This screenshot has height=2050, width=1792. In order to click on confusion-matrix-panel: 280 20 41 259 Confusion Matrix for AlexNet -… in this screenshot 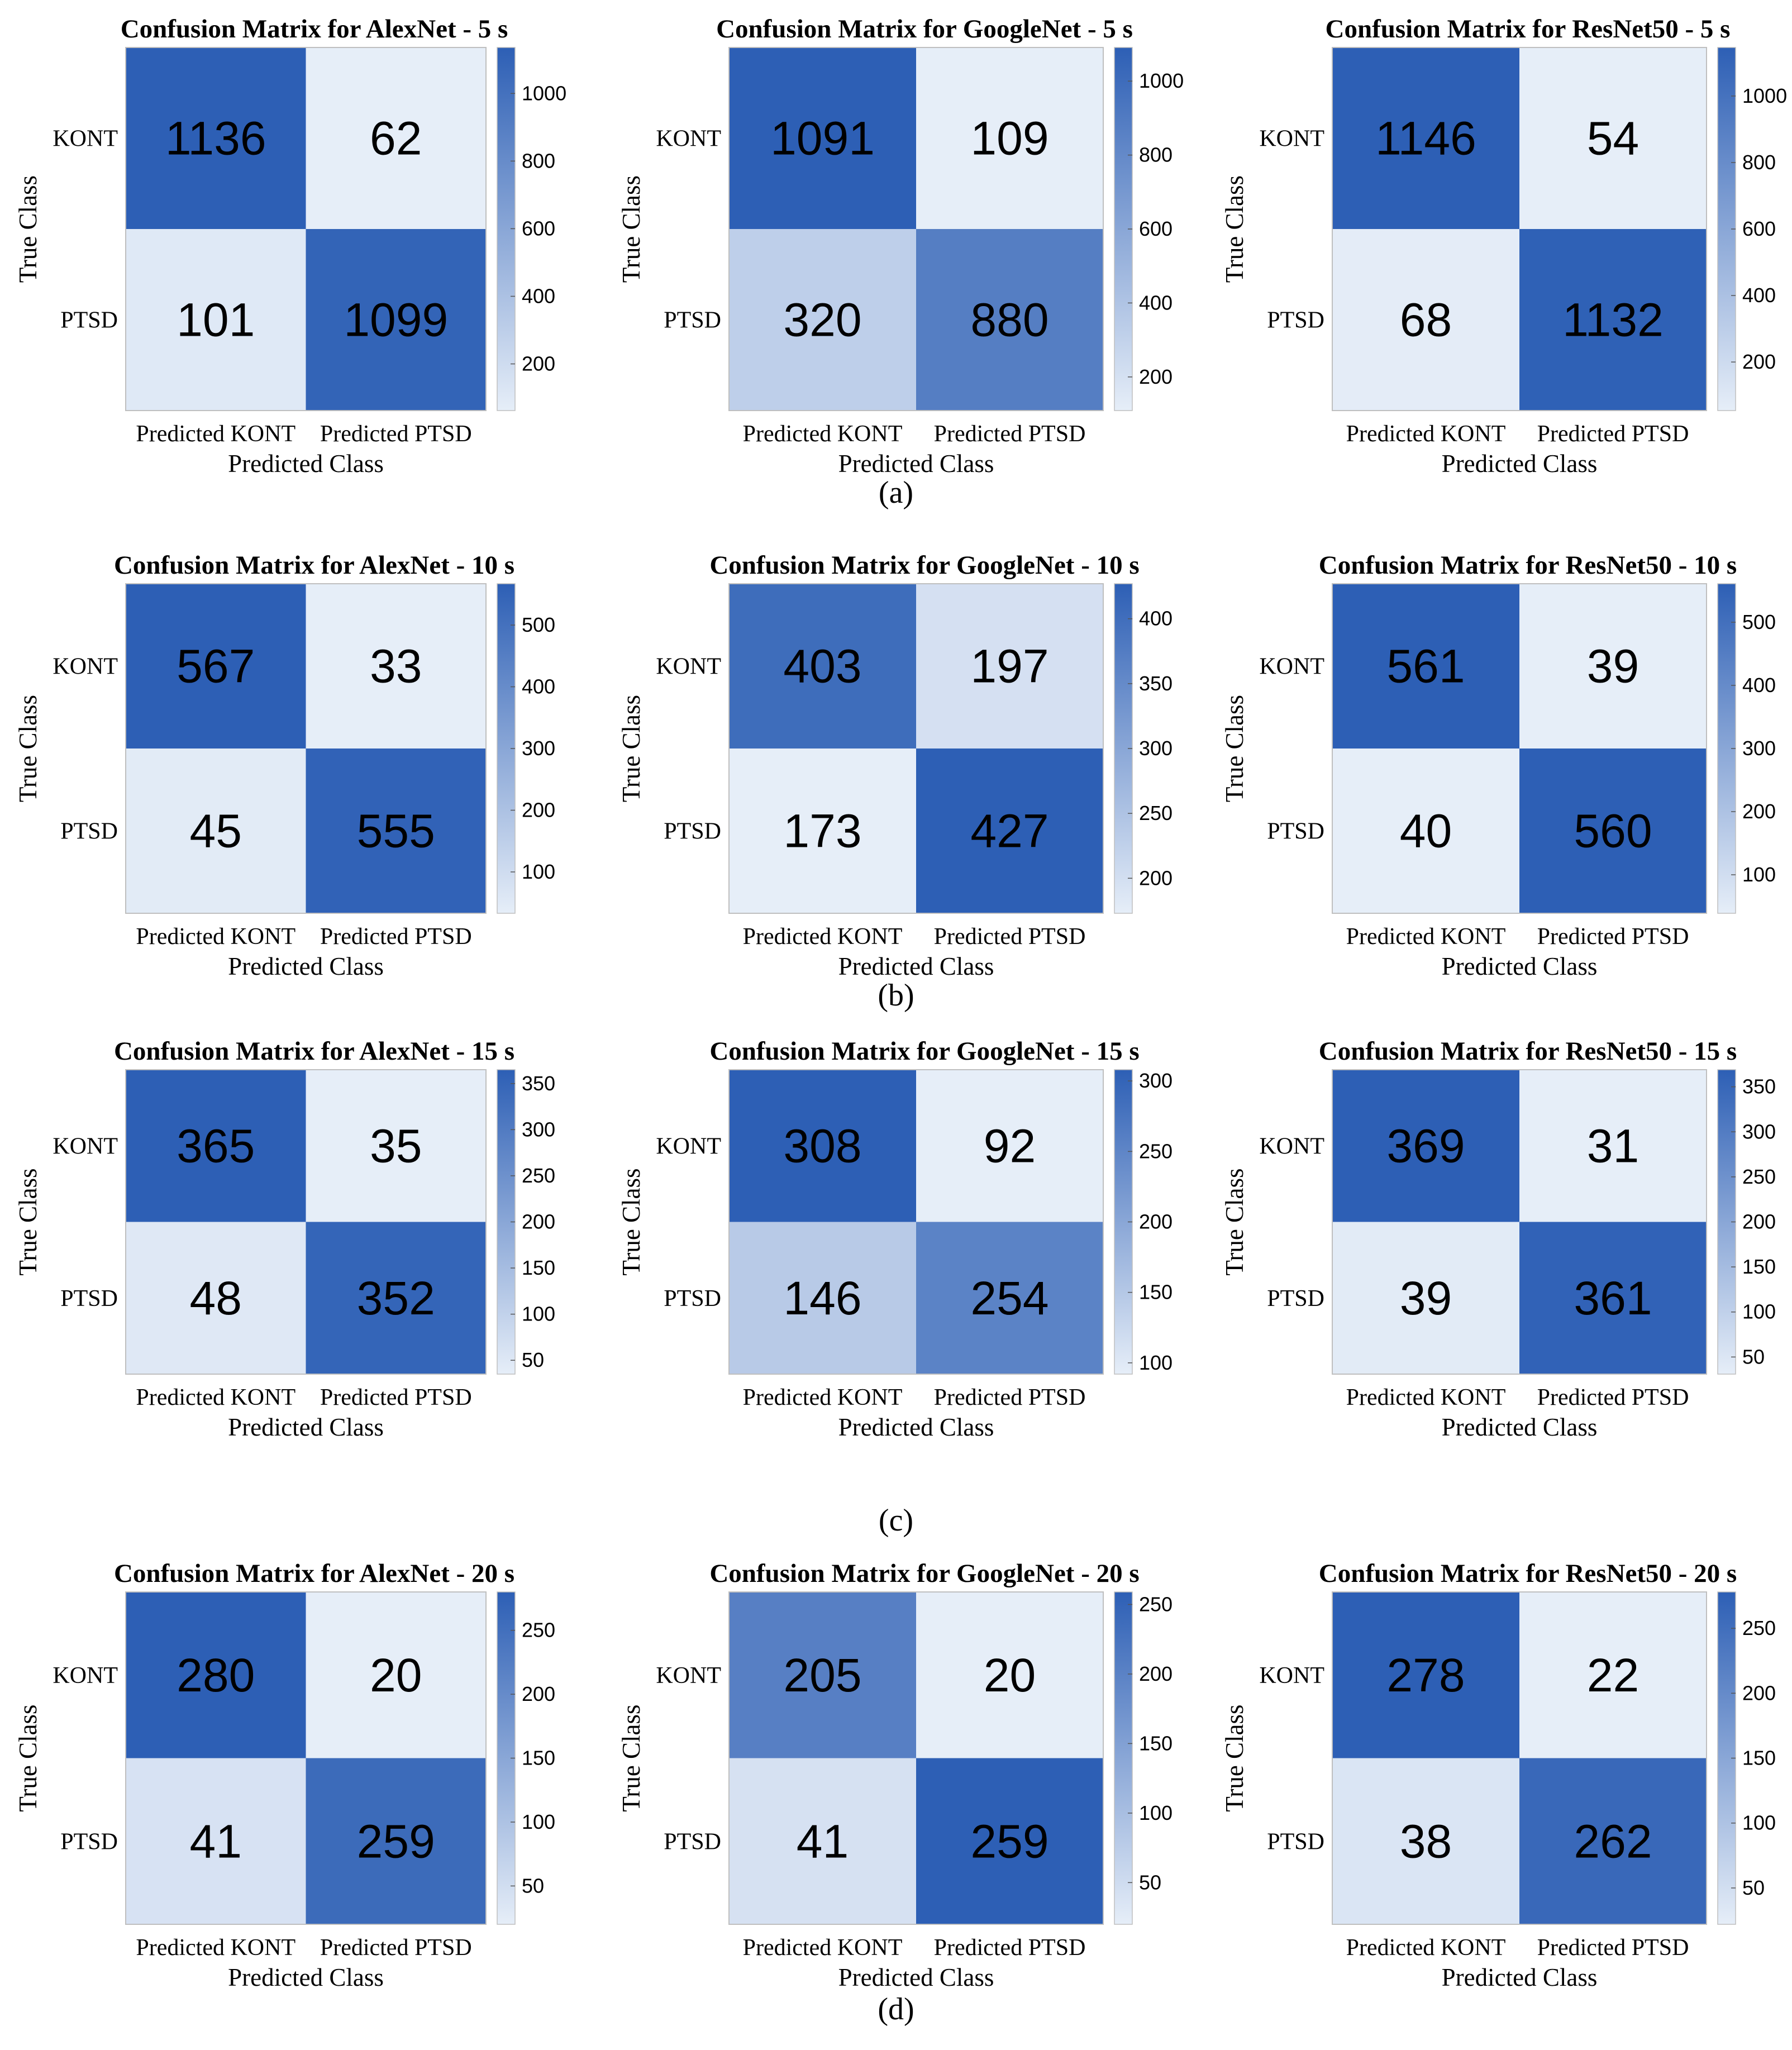, I will do `click(284, 1775)`.